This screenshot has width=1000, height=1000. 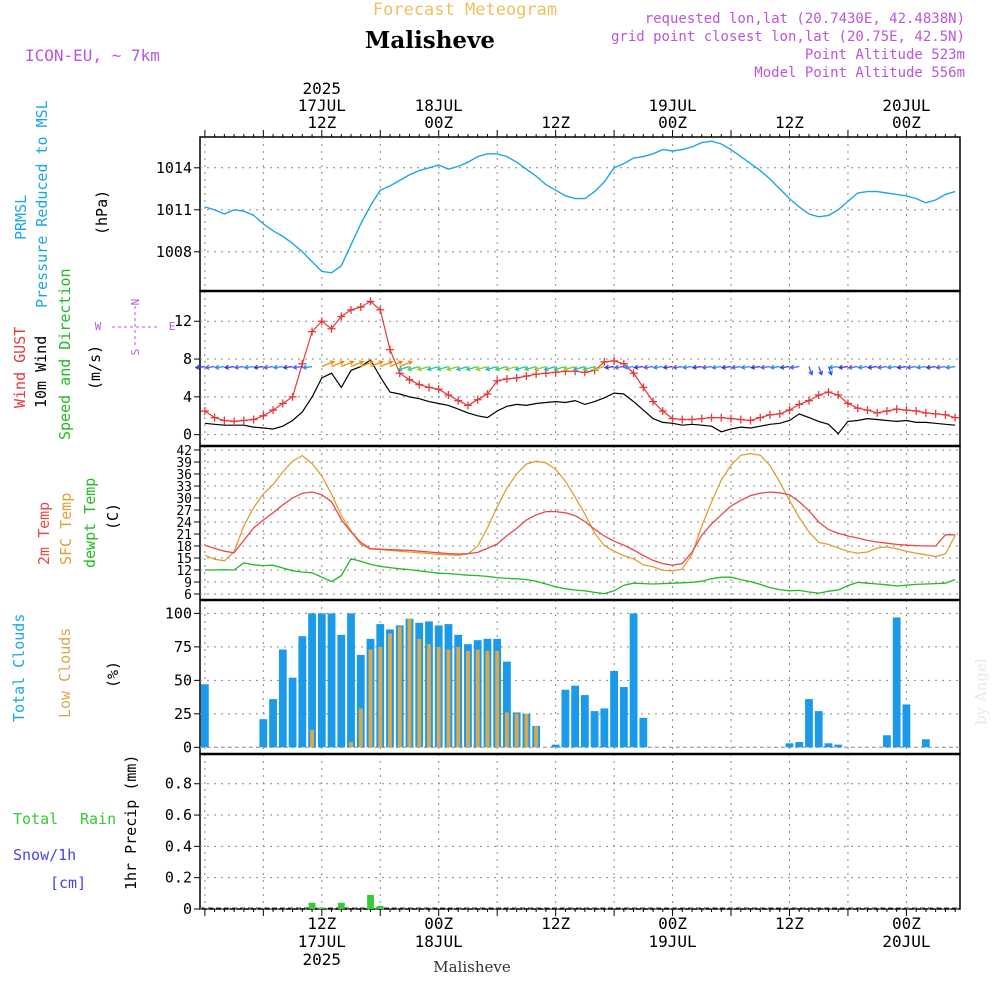 I want to click on time-label-top: 12Z, so click(x=321, y=122).